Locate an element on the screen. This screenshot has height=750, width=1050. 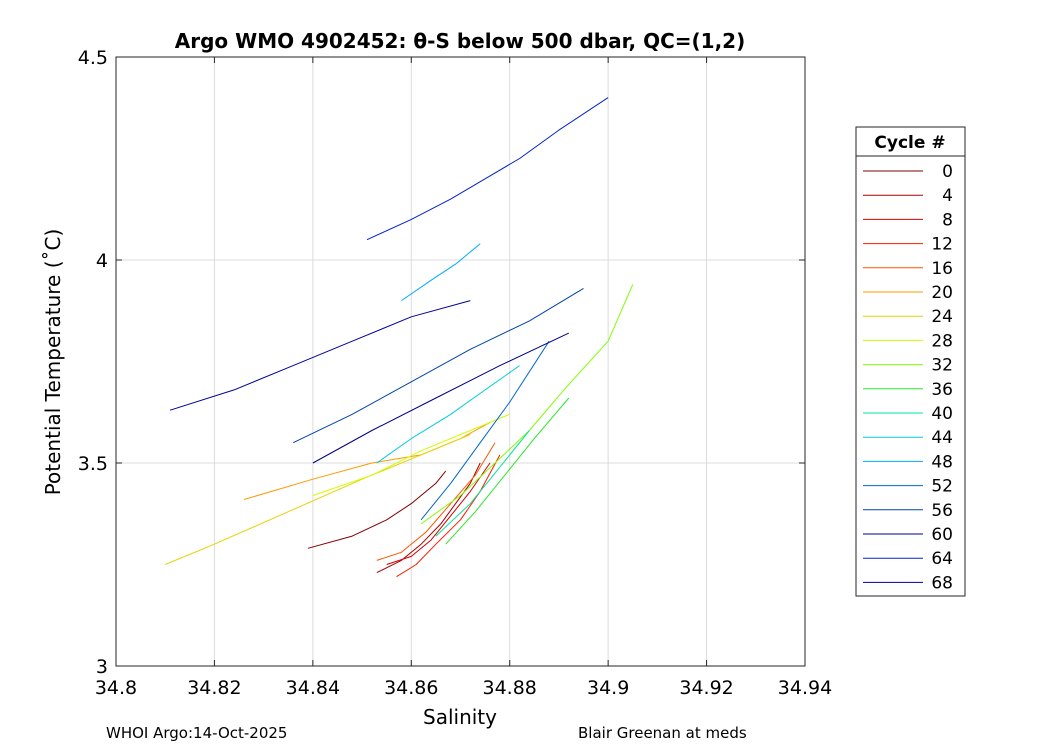
y-tick-label: 4.5 is located at coordinates (93, 58).